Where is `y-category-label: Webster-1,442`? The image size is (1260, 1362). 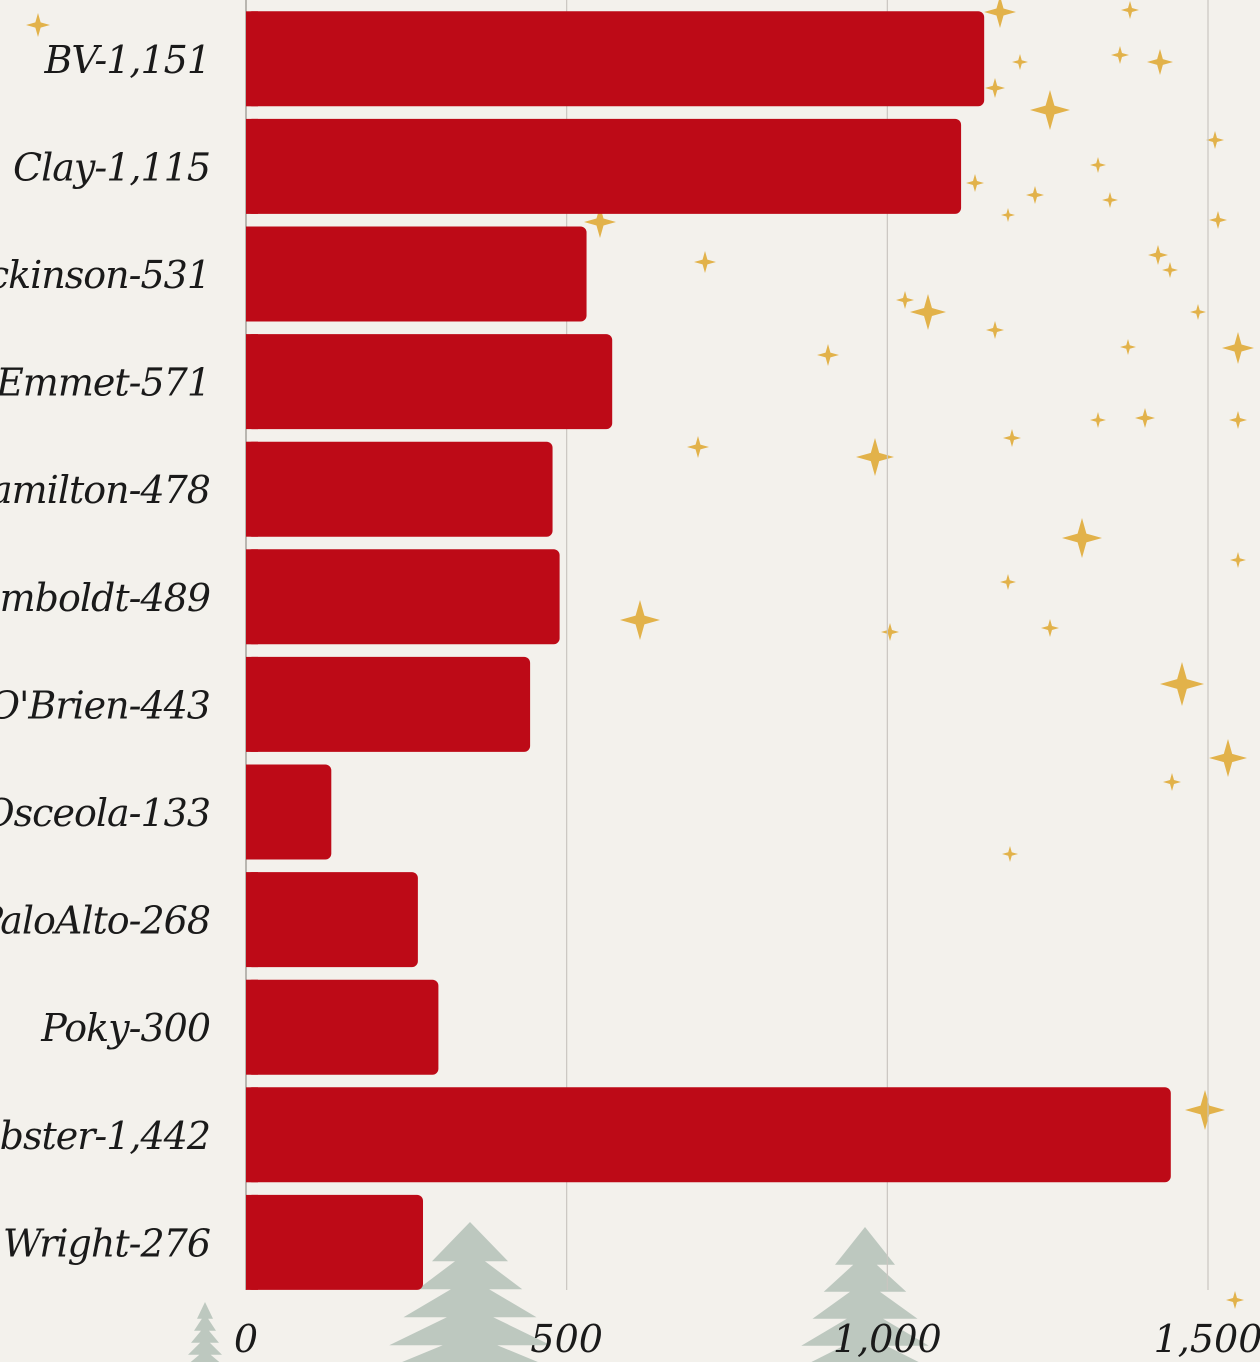 y-category-label: Webster-1,442 is located at coordinates (105, 1136).